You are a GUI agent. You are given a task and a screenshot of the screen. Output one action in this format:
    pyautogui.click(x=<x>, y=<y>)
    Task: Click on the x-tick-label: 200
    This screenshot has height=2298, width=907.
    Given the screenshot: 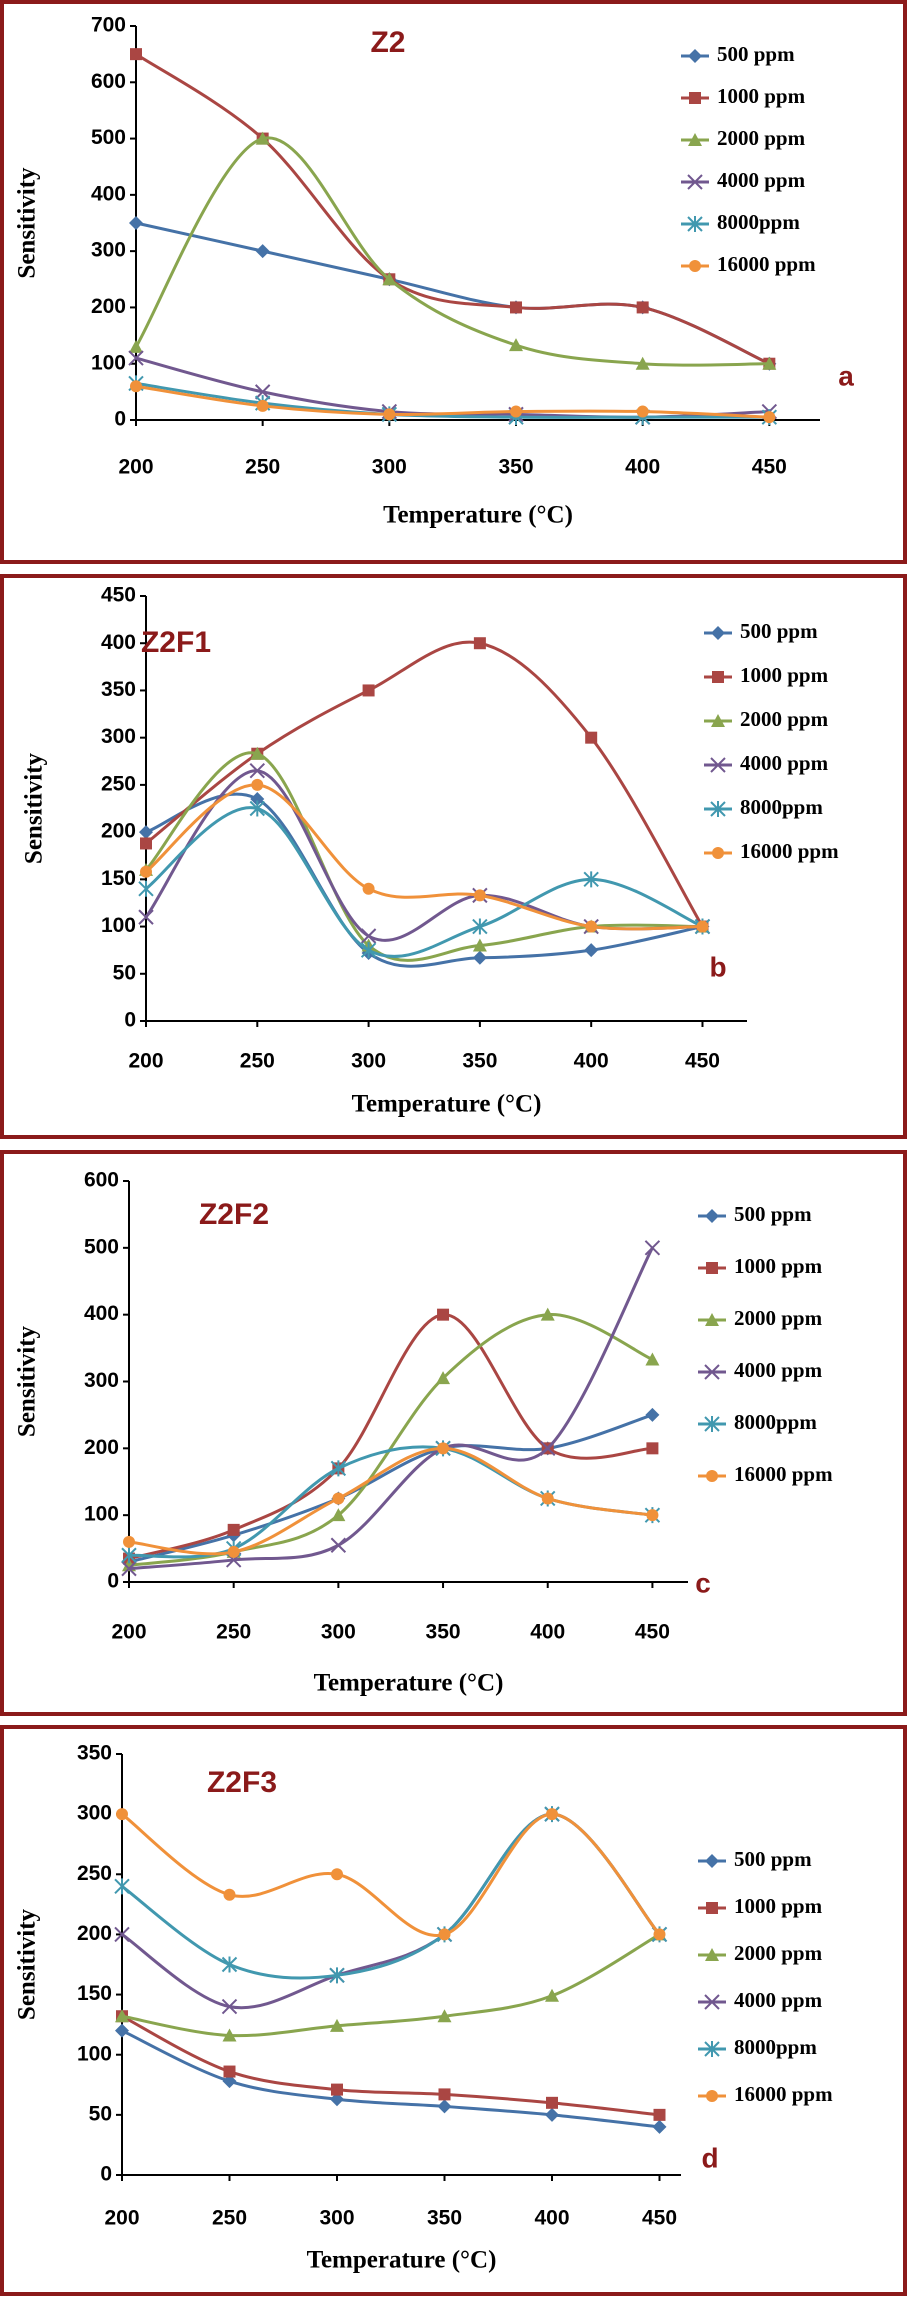 What is the action you would take?
    pyautogui.click(x=135, y=467)
    